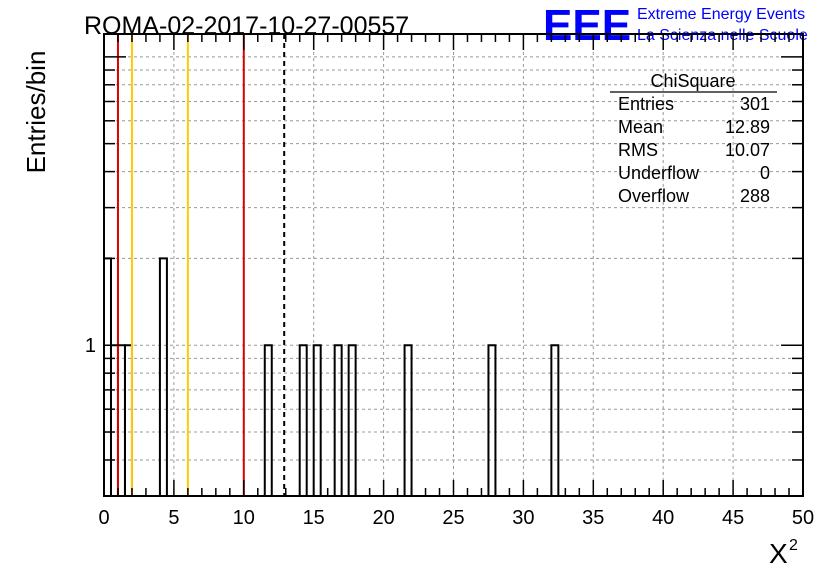  What do you see at coordinates (103, 518) in the screenshot?
I see `x-tick-label: 0` at bounding box center [103, 518].